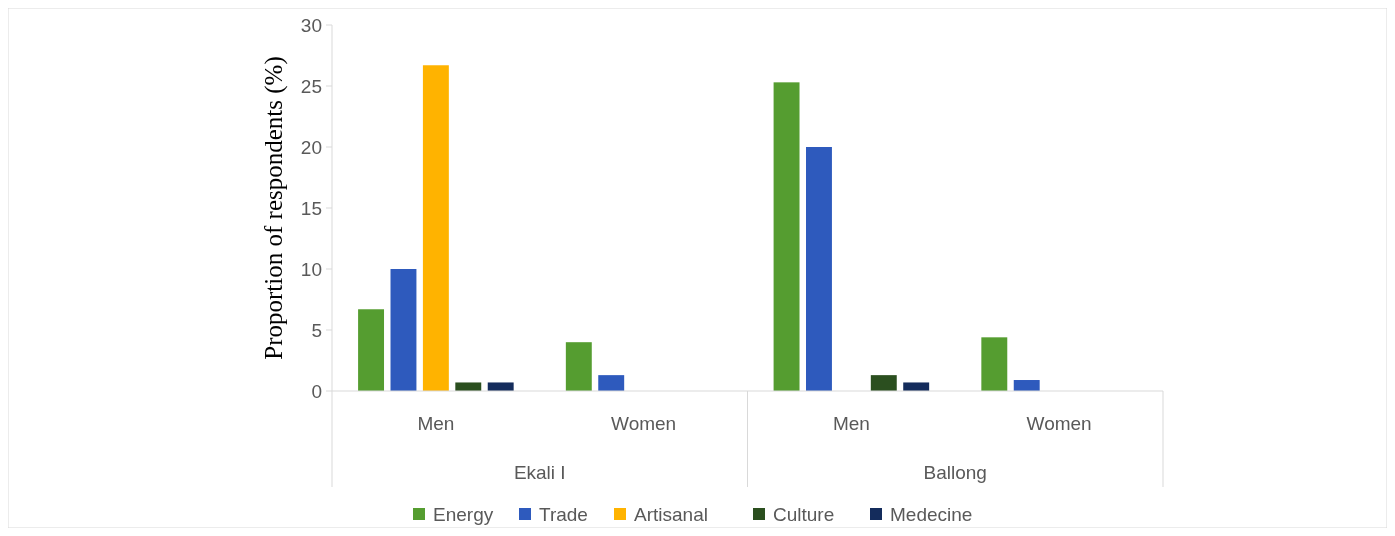 This screenshot has height=536, width=1395. I want to click on y-tick-label: 0, so click(316, 391).